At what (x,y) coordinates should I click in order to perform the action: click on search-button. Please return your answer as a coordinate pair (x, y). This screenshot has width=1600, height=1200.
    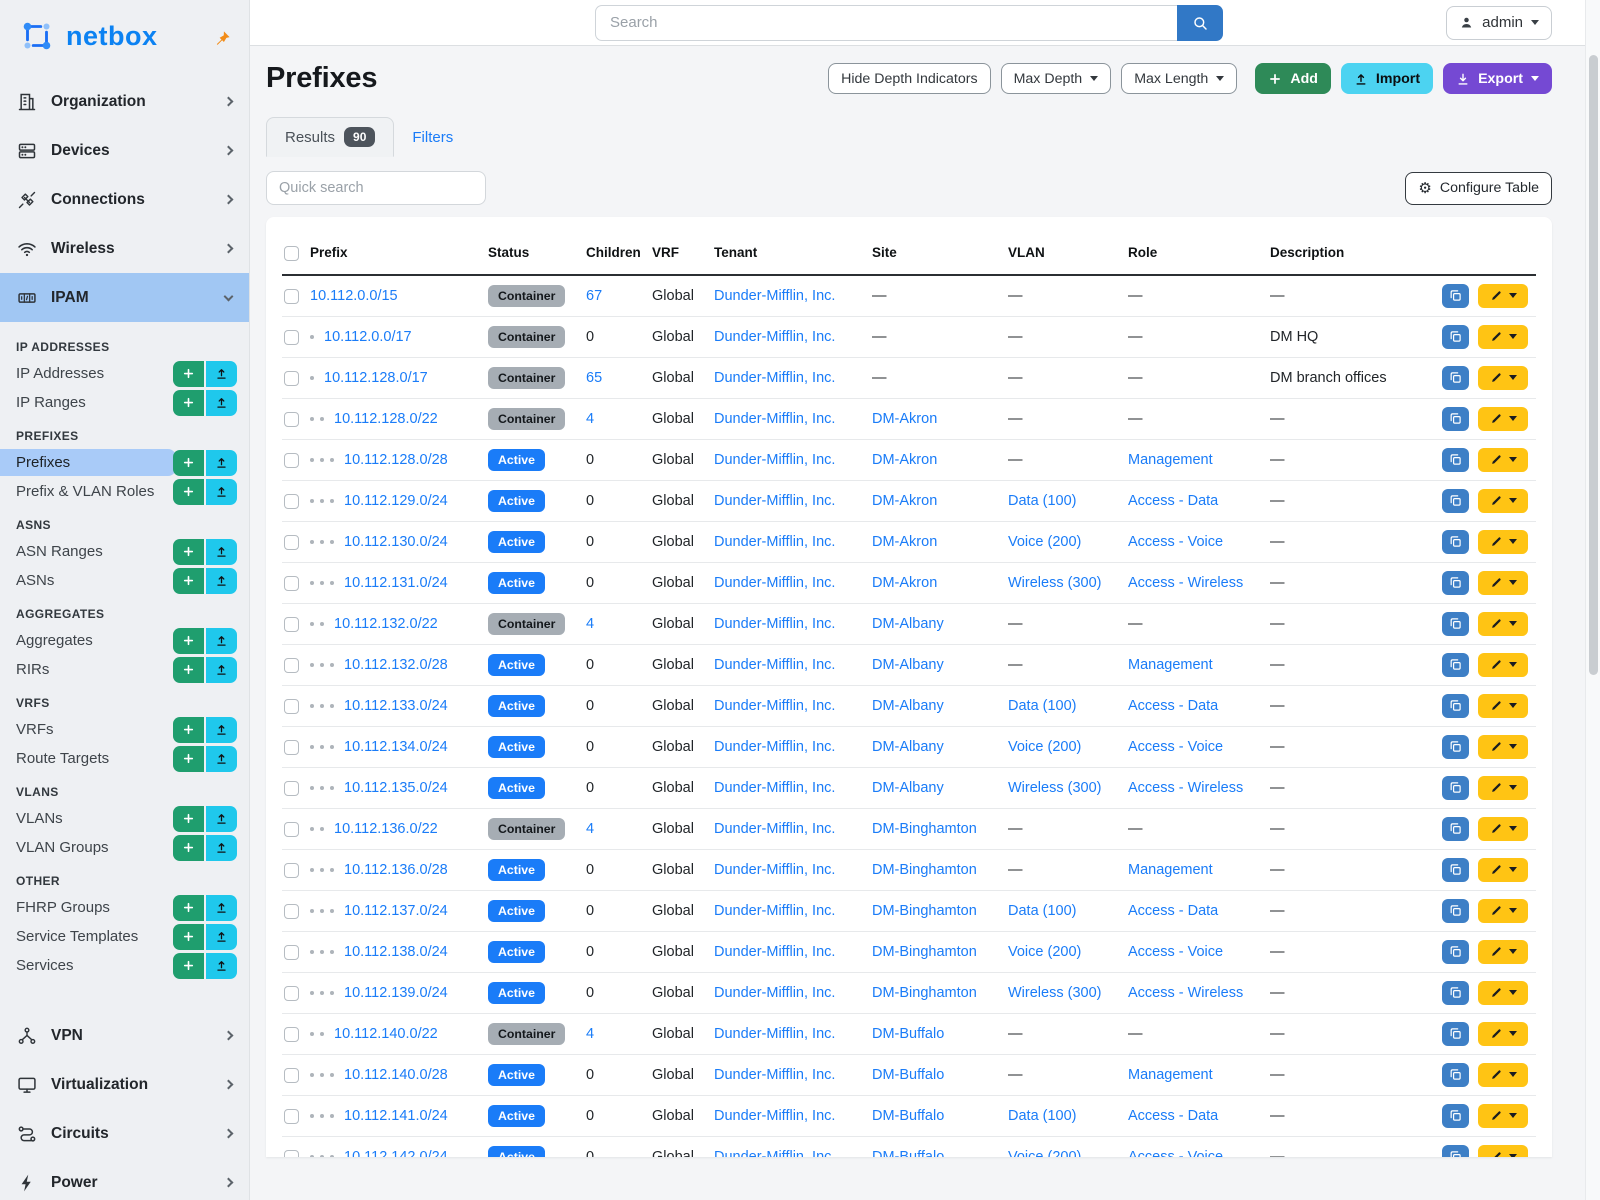
    Looking at the image, I should click on (1200, 22).